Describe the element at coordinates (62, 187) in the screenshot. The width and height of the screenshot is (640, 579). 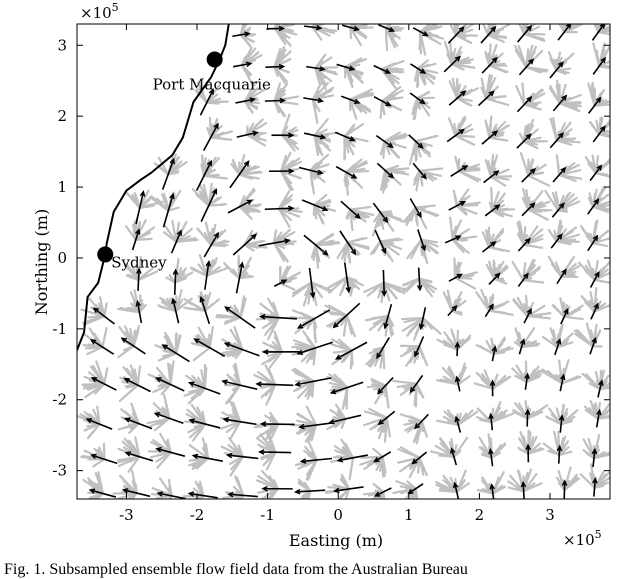
I see `y-tick-label: 1` at that location.